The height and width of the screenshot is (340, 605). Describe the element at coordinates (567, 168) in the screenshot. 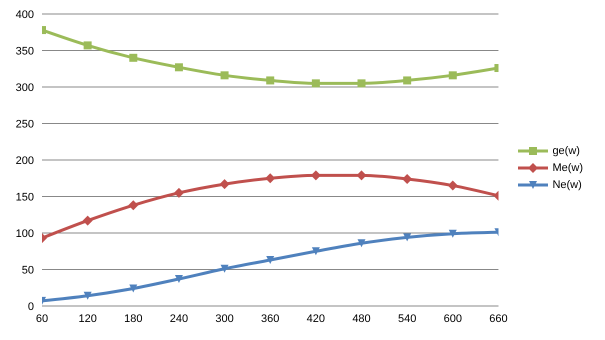

I see `legend-label: Me(w)` at that location.